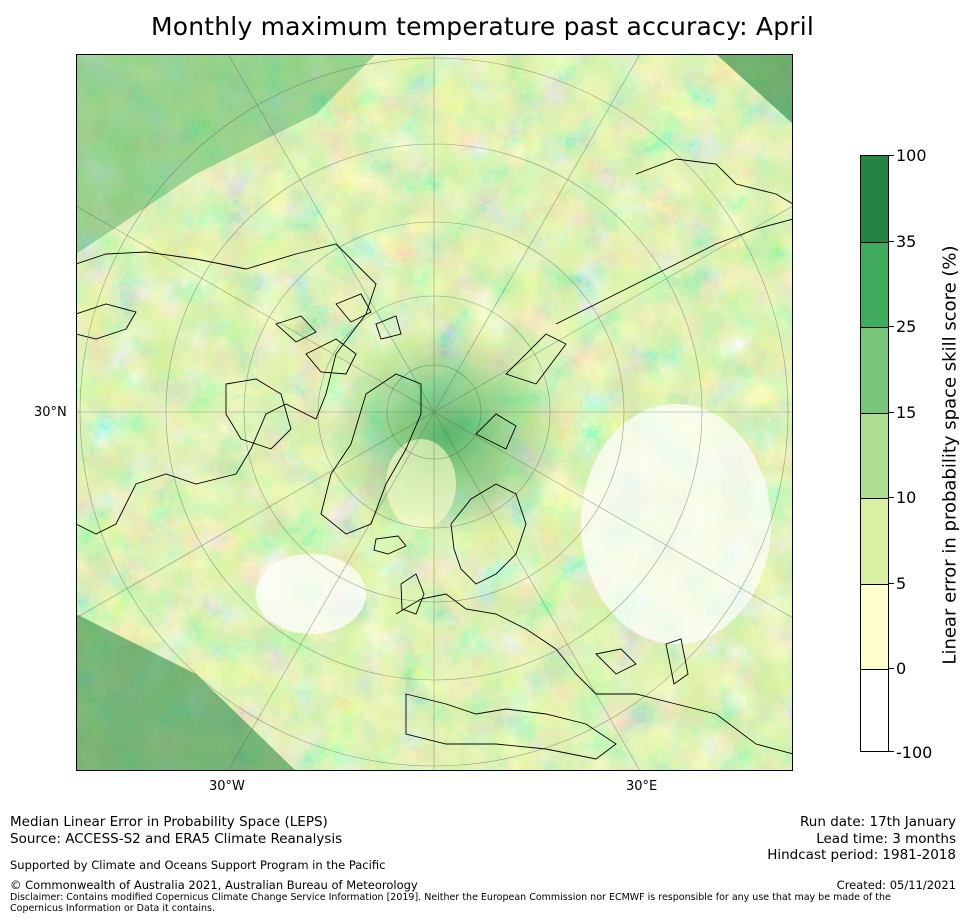 This screenshot has height=919, width=965. What do you see at coordinates (878, 822) in the screenshot?
I see `footer-run-date: Run date: 17th January` at bounding box center [878, 822].